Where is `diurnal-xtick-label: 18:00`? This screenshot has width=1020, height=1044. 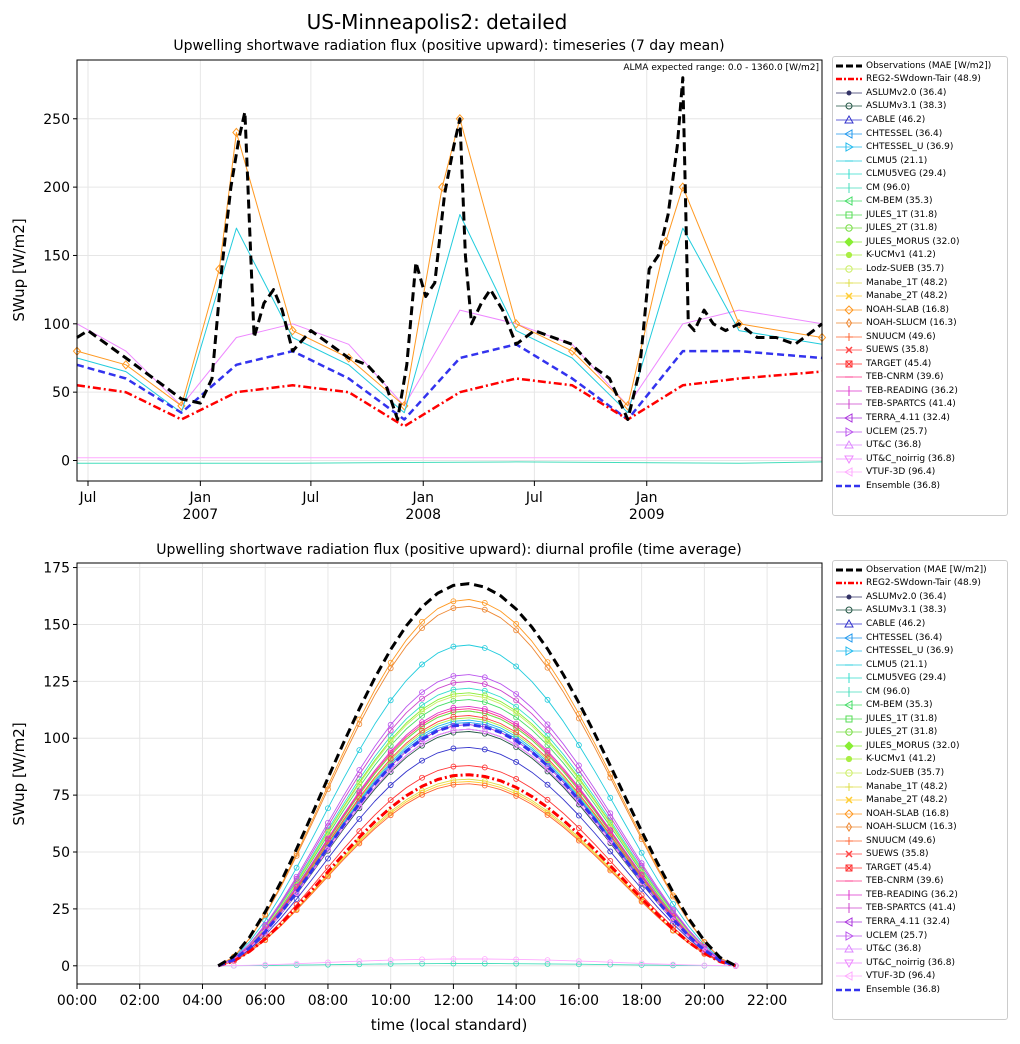 diurnal-xtick-label: 18:00 is located at coordinates (641, 1001).